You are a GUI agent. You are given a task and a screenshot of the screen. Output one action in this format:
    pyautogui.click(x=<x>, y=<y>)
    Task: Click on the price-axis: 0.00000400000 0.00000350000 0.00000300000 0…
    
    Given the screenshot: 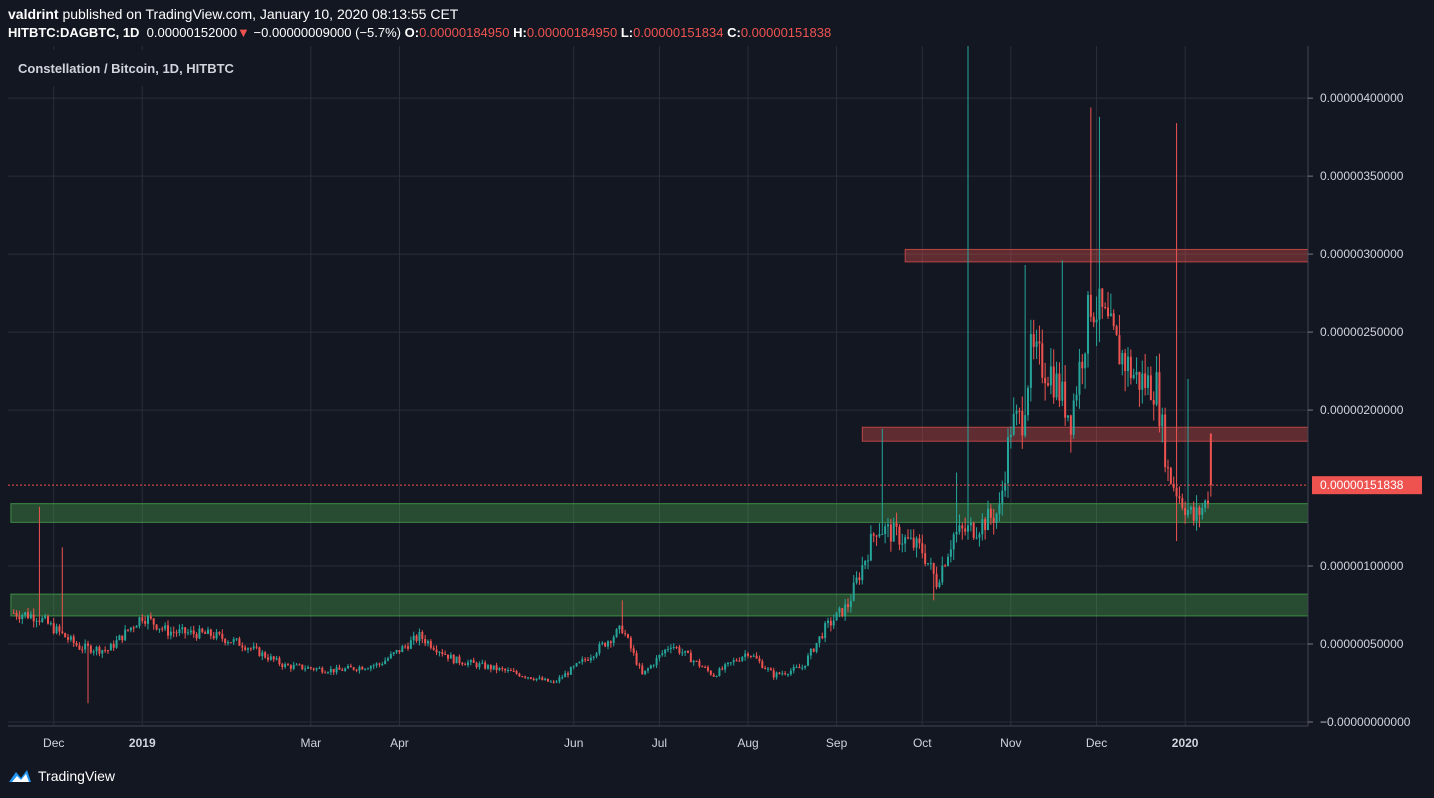 What is the action you would take?
    pyautogui.click(x=1359, y=410)
    